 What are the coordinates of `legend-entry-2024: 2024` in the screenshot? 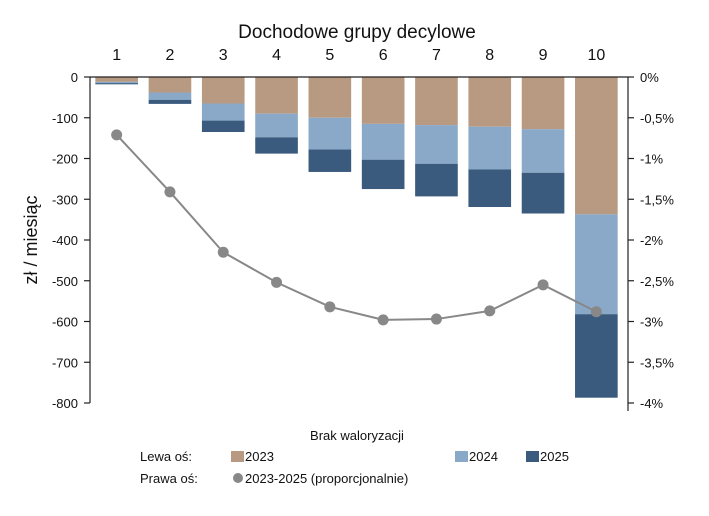 It's located at (483, 456).